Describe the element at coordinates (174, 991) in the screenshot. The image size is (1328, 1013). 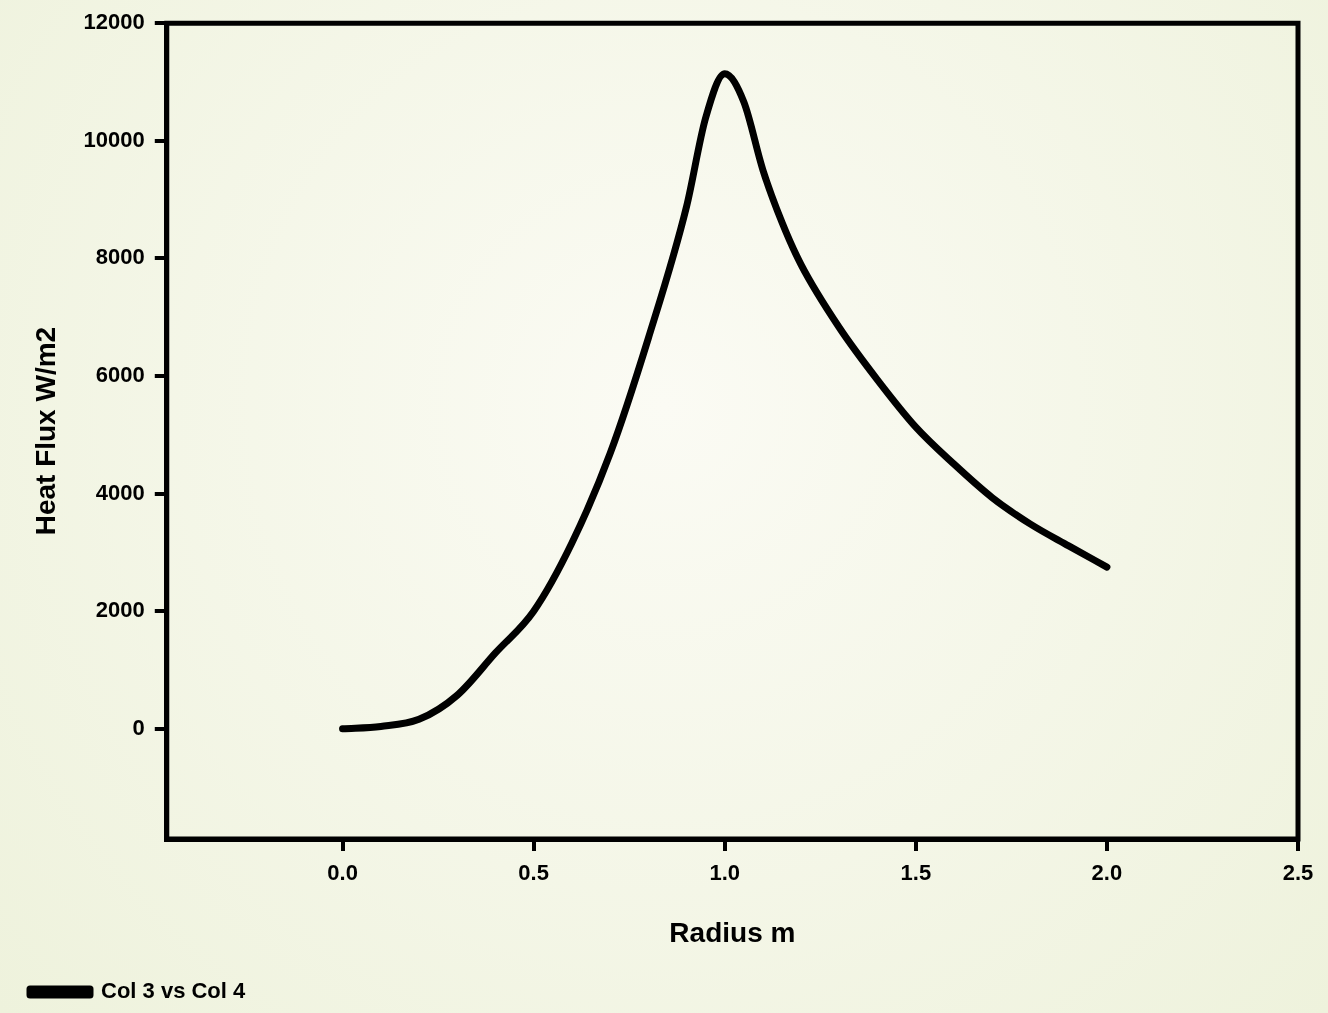
I see `legend-label: Col 3 vs Col 4` at that location.